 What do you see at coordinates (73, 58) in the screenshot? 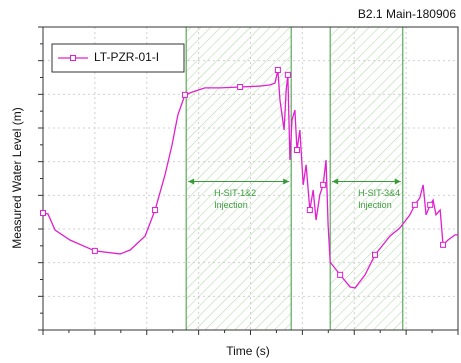
I see `legend-marker` at bounding box center [73, 58].